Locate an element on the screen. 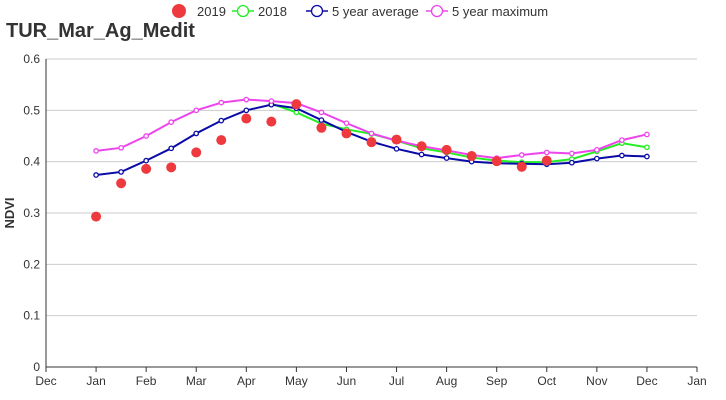  x-tick-label: Oct is located at coordinates (546, 381).